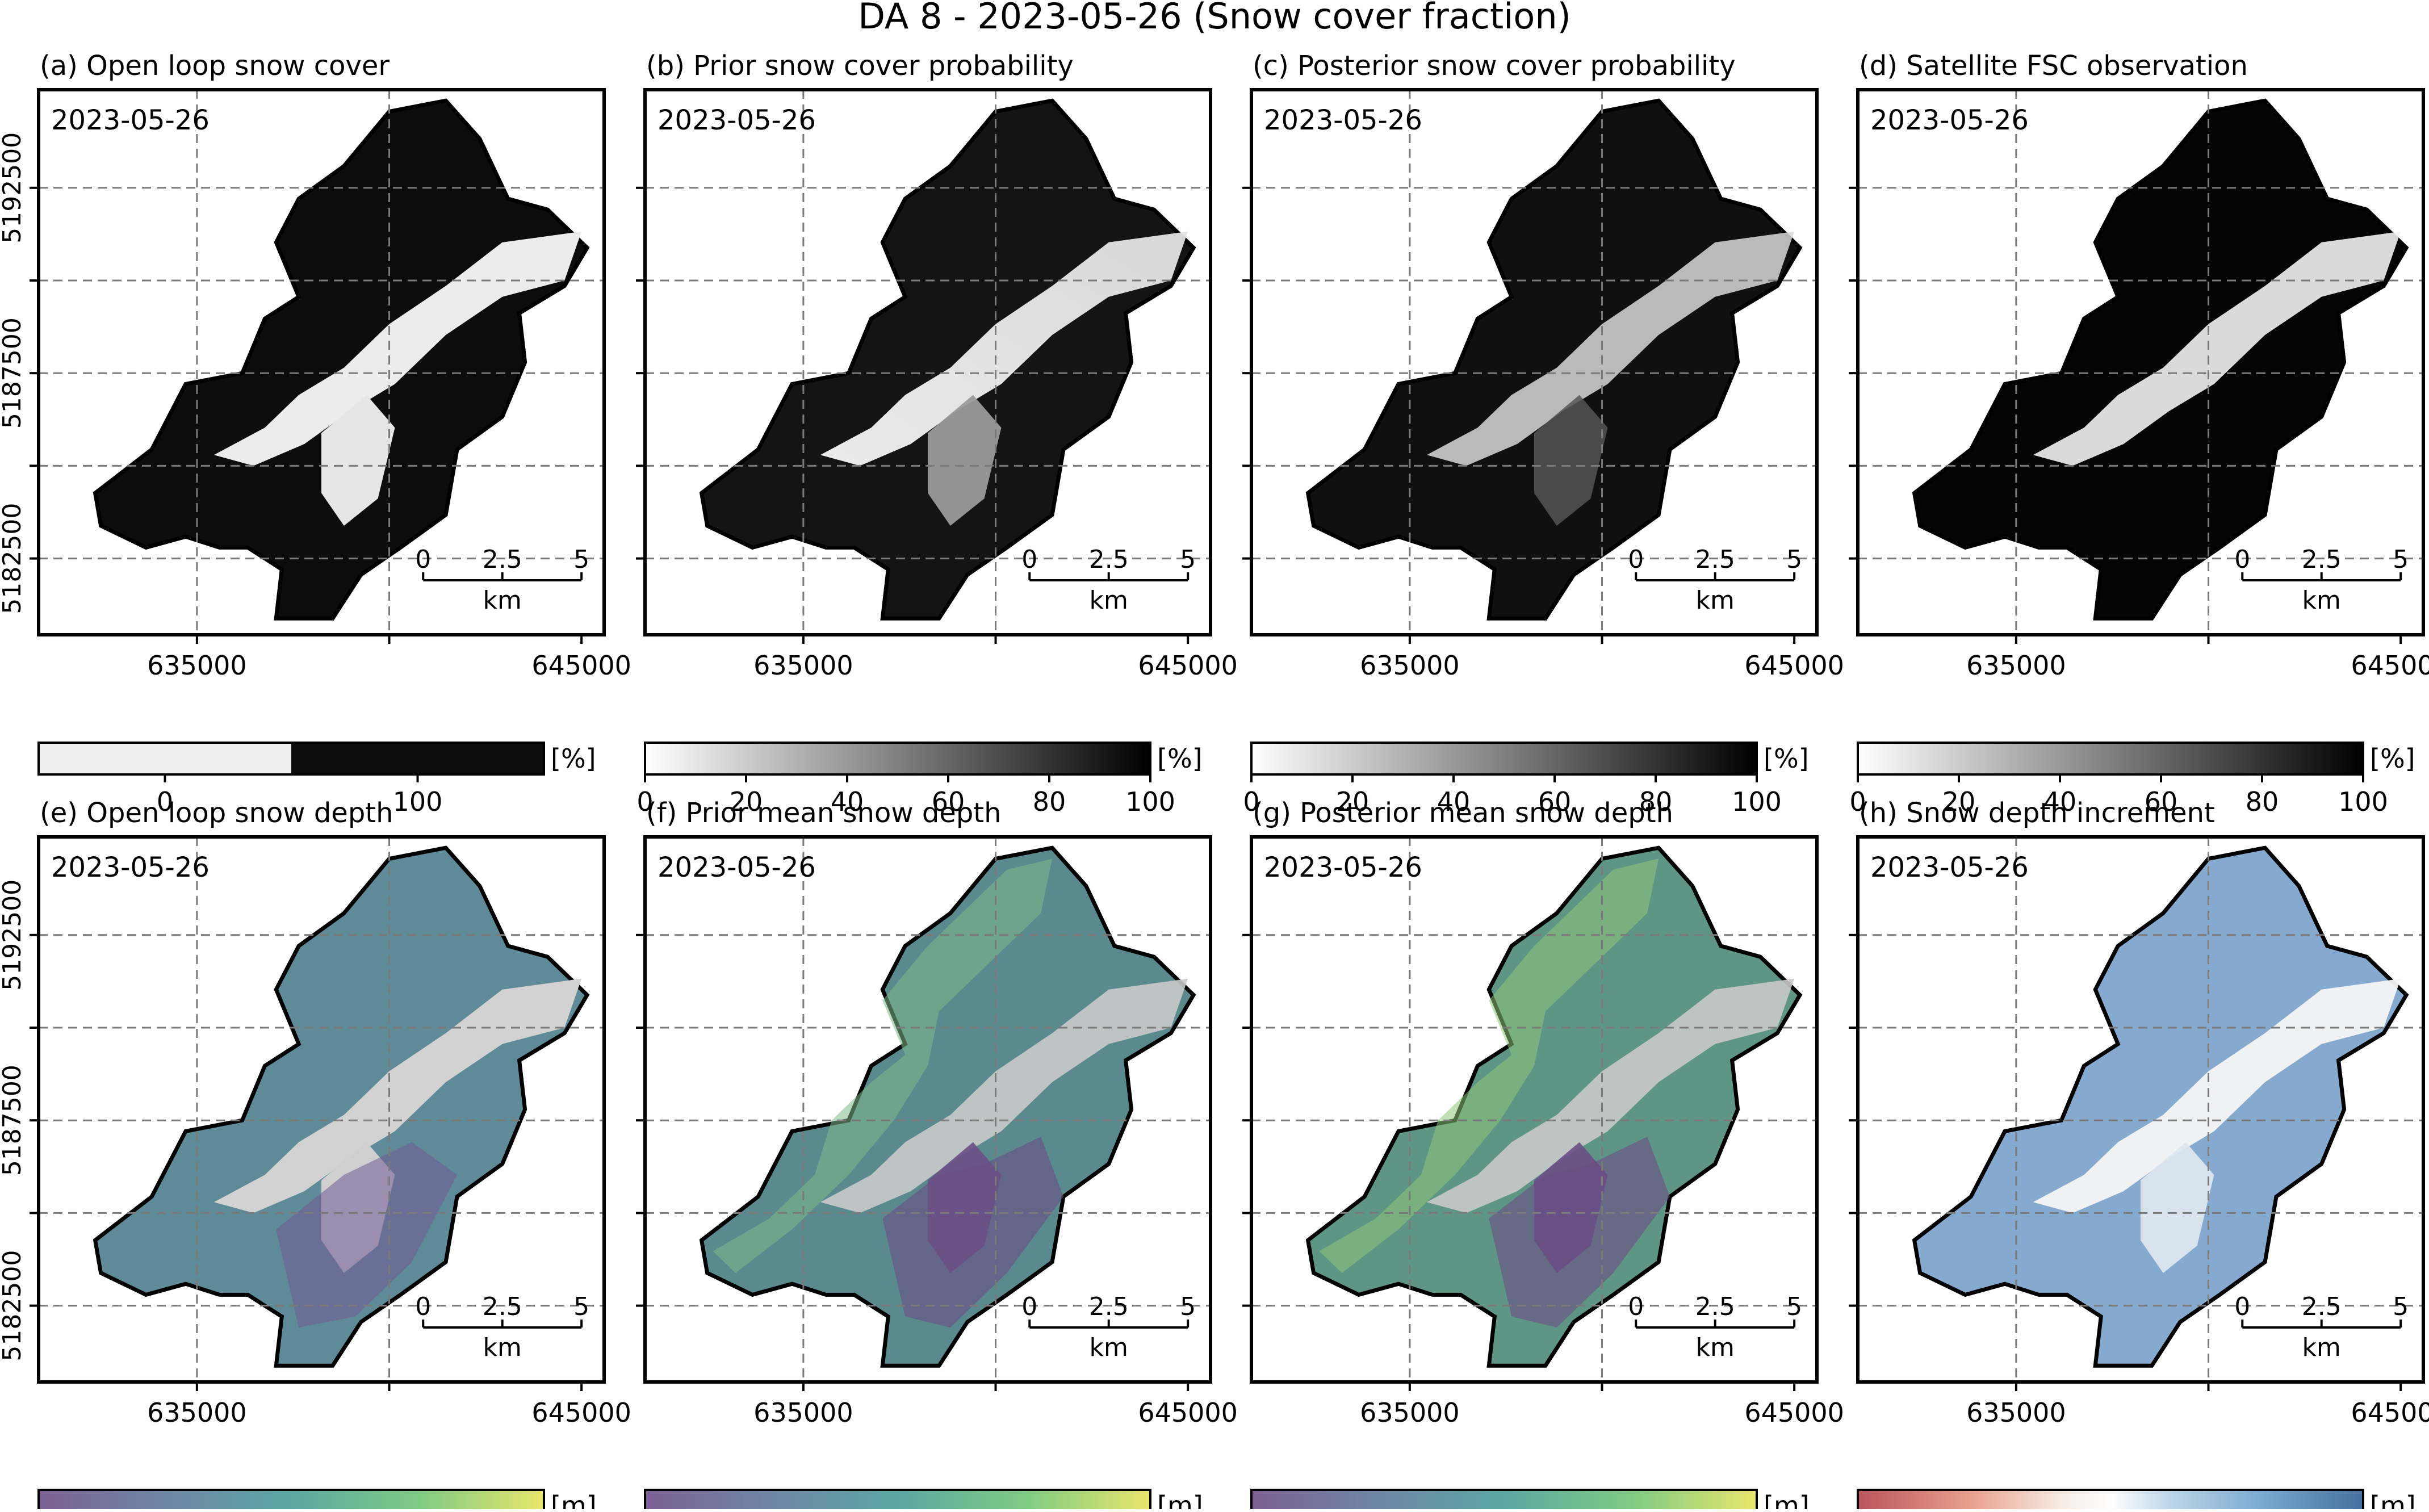  Describe the element at coordinates (216, 813) in the screenshot. I see `panel-title: (e) Open loop snow depth` at that location.